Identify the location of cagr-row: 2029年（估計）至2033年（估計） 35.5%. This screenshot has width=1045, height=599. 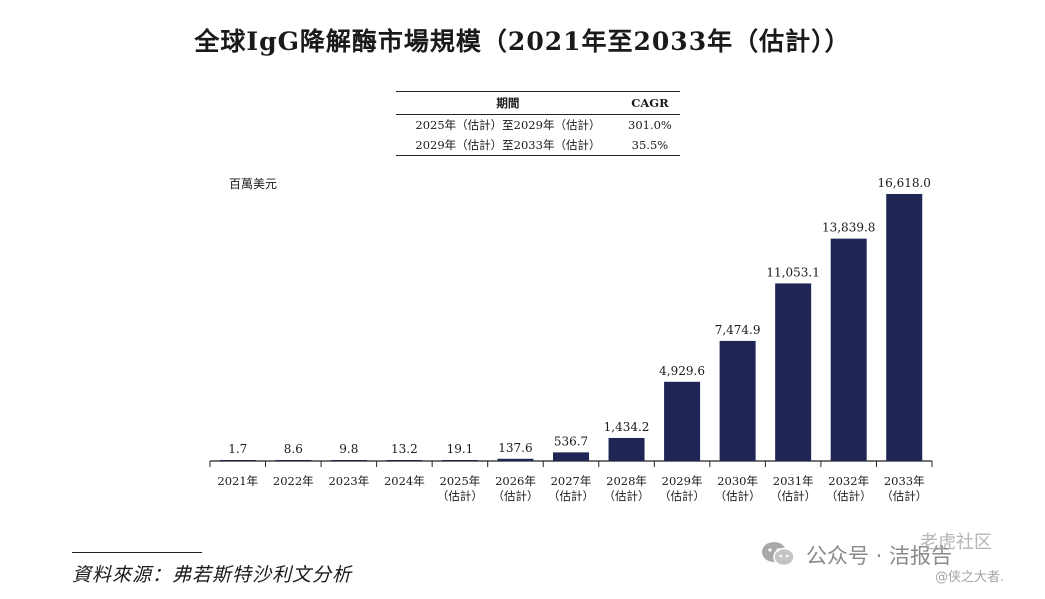
(538, 145).